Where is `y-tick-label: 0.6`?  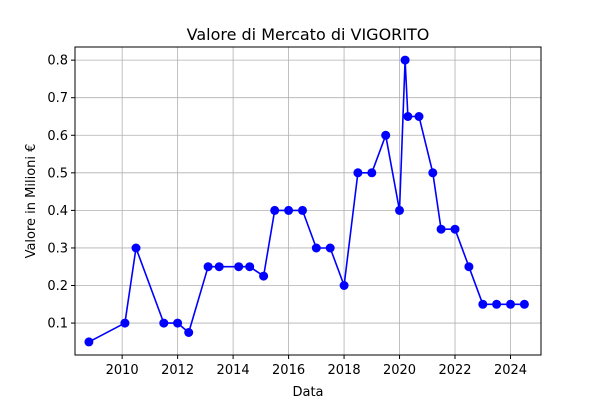 y-tick-label: 0.6 is located at coordinates (57, 136).